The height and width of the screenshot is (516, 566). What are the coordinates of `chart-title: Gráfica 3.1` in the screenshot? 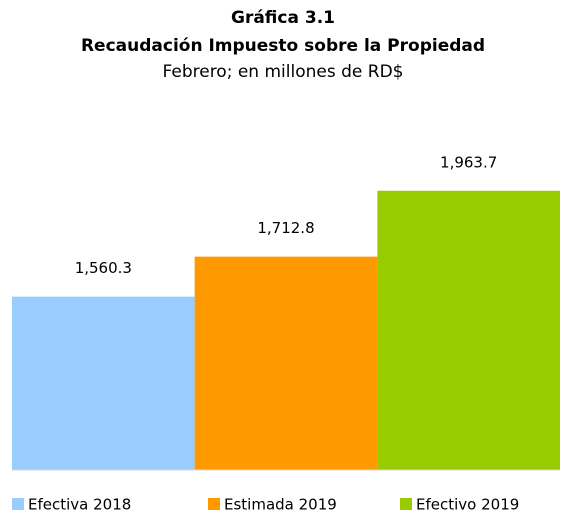 It's located at (283, 18).